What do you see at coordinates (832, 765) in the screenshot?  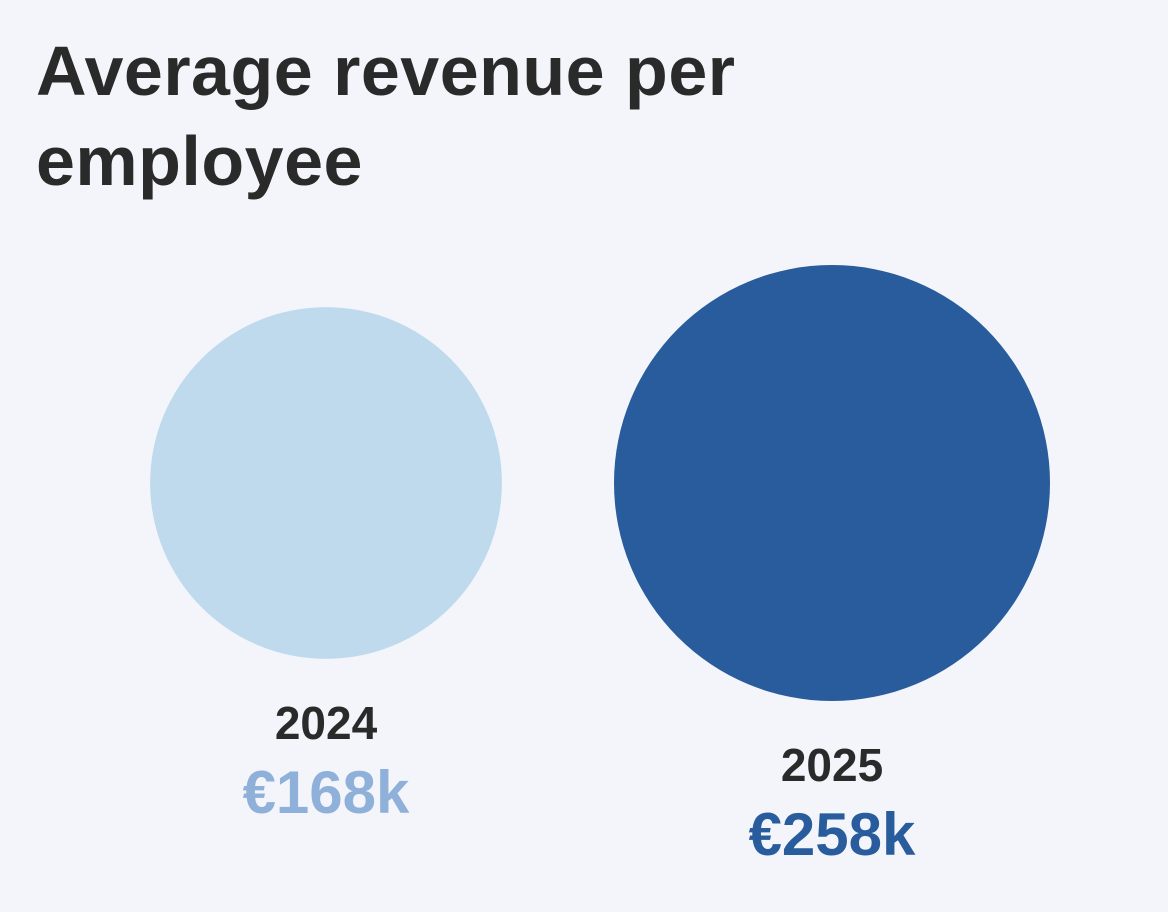 I see `year-label-2025: 2025` at bounding box center [832, 765].